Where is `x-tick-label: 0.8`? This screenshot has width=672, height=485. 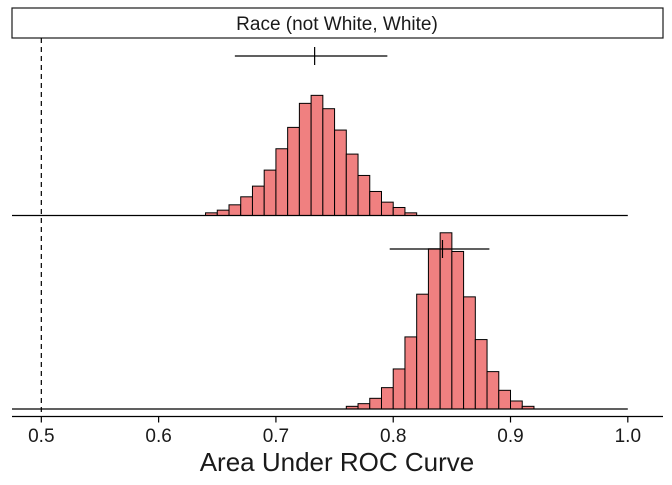
x-tick-label: 0.8 is located at coordinates (393, 436).